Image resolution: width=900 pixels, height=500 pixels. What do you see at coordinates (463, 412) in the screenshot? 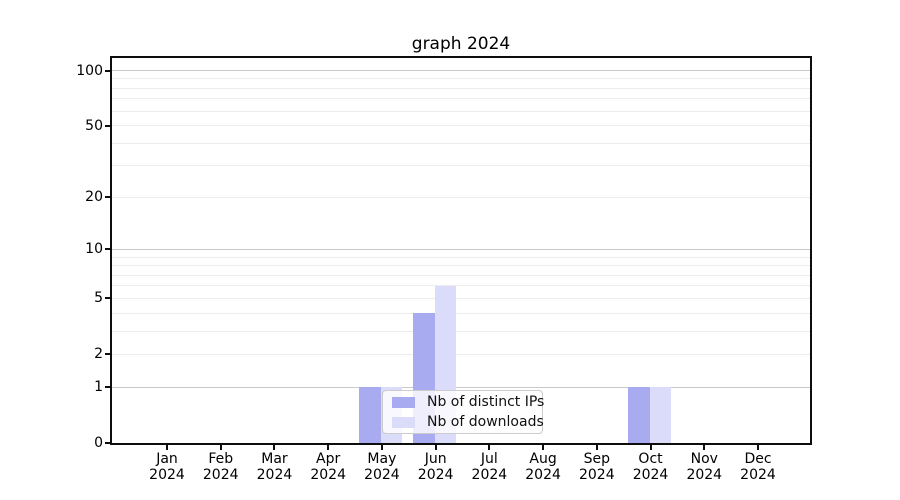
I see `legend: Nb of distinct IPs Nb of downloads` at bounding box center [463, 412].